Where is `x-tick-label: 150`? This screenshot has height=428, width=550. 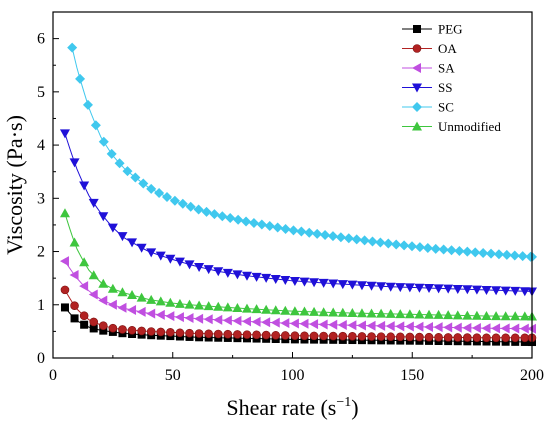
x-tick-label: 150 is located at coordinates (412, 375).